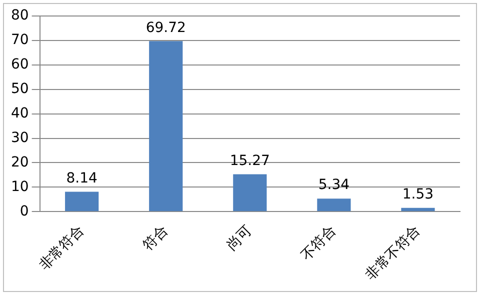 The height and width of the screenshot is (299, 484). Describe the element at coordinates (393, 253) in the screenshot. I see `x-tick-label: 非常不符合` at that location.